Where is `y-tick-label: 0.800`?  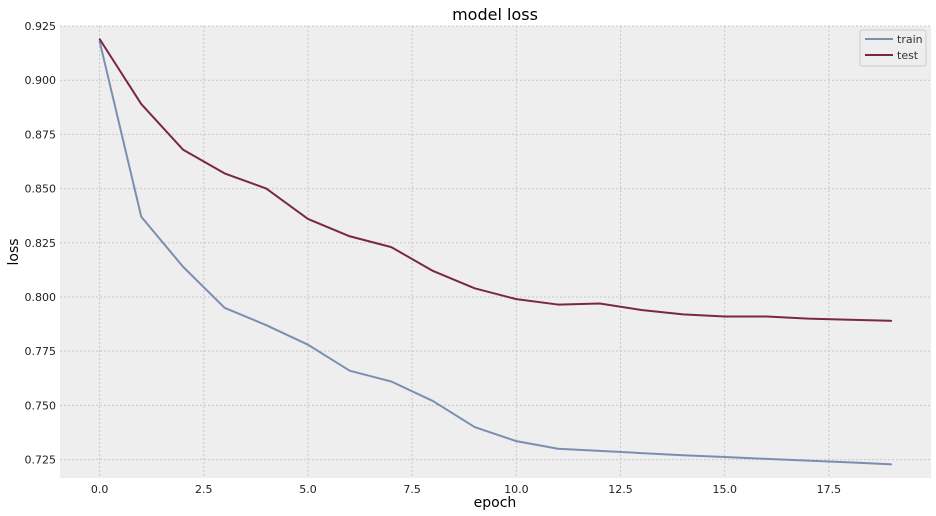
y-tick-label: 0.800 is located at coordinates (41, 297).